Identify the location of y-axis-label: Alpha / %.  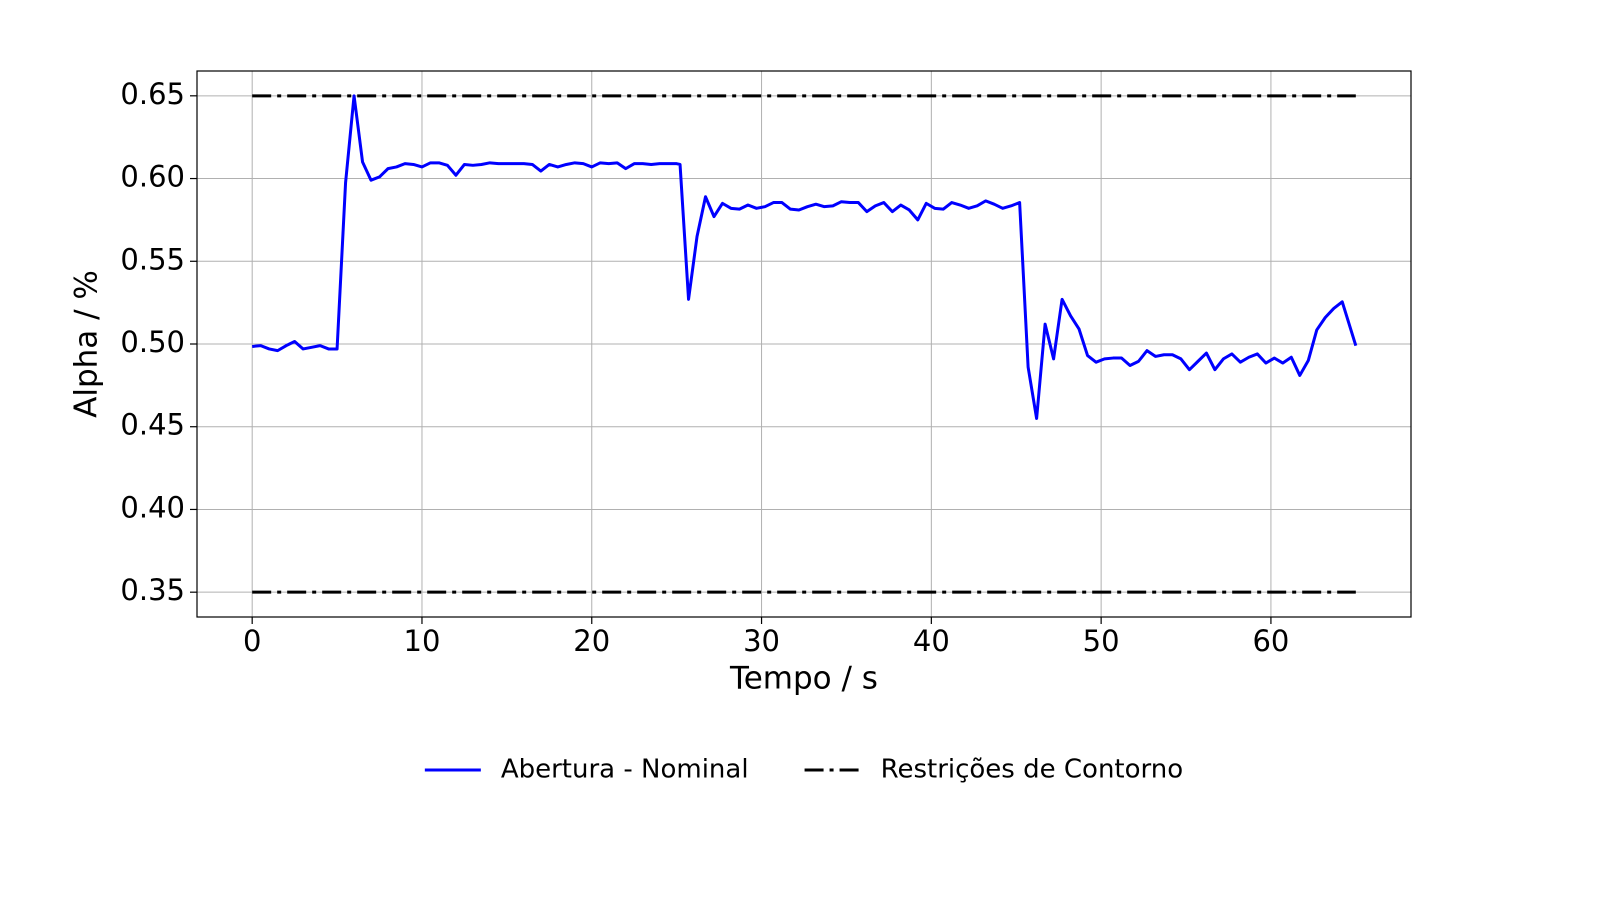
(87, 344).